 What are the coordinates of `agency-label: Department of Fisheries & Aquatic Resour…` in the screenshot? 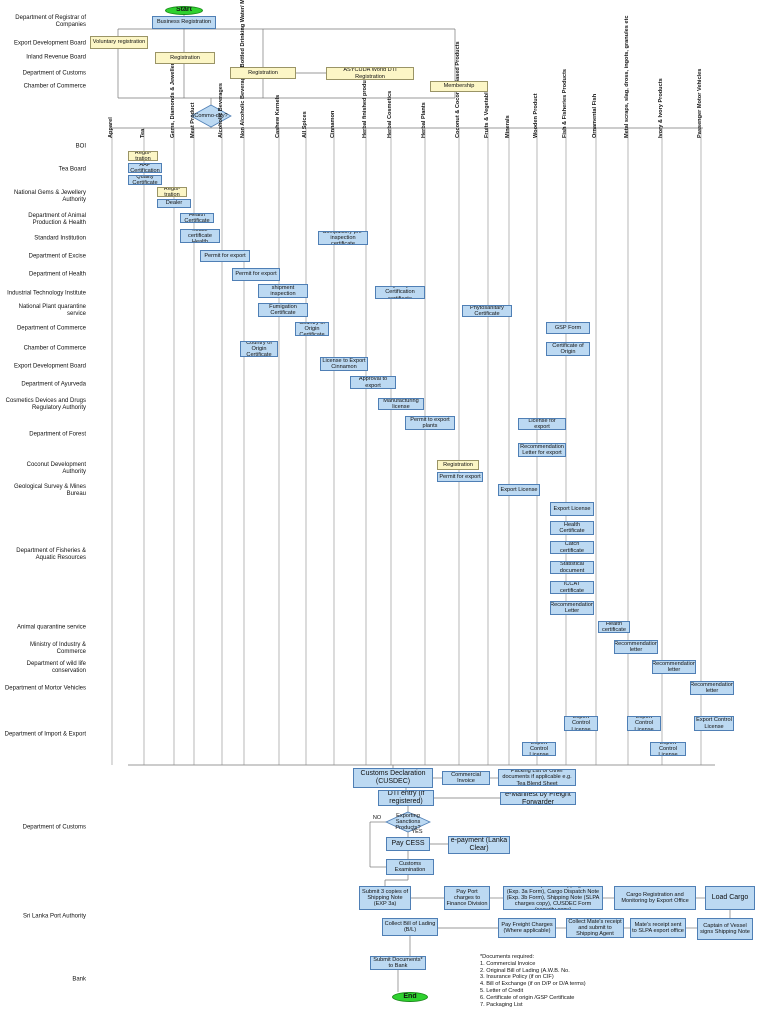 It's located at (51, 554).